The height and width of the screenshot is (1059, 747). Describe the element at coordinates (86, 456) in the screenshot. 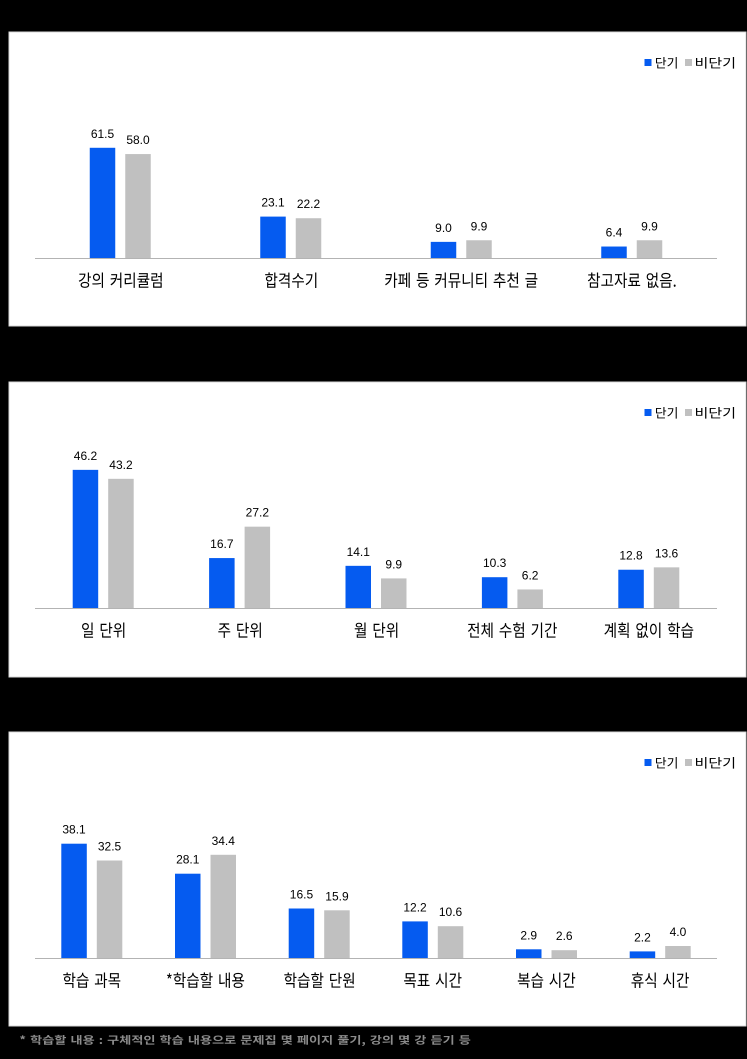

I see `svg-text: 46.2` at that location.